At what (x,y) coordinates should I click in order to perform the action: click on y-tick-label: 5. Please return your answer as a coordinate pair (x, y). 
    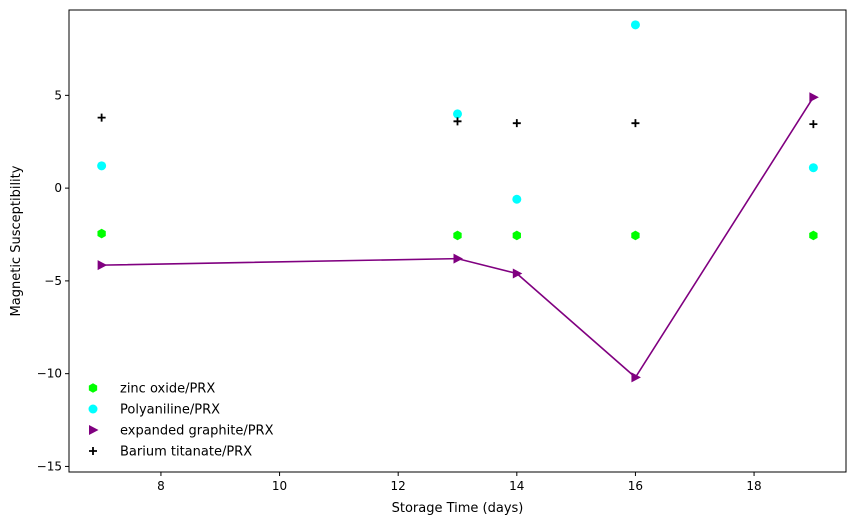
    Looking at the image, I should click on (58, 95).